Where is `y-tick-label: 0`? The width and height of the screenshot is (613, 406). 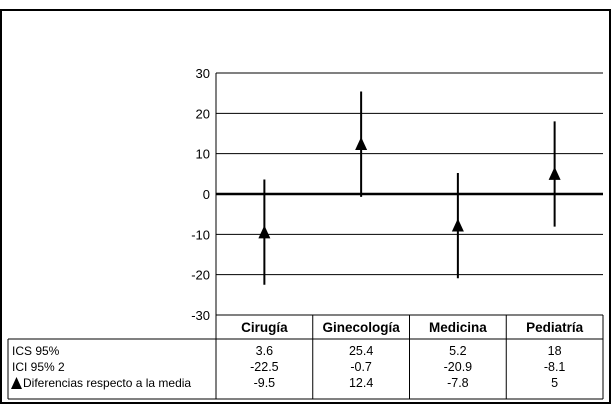 y-tick-label: 0 is located at coordinates (206, 194).